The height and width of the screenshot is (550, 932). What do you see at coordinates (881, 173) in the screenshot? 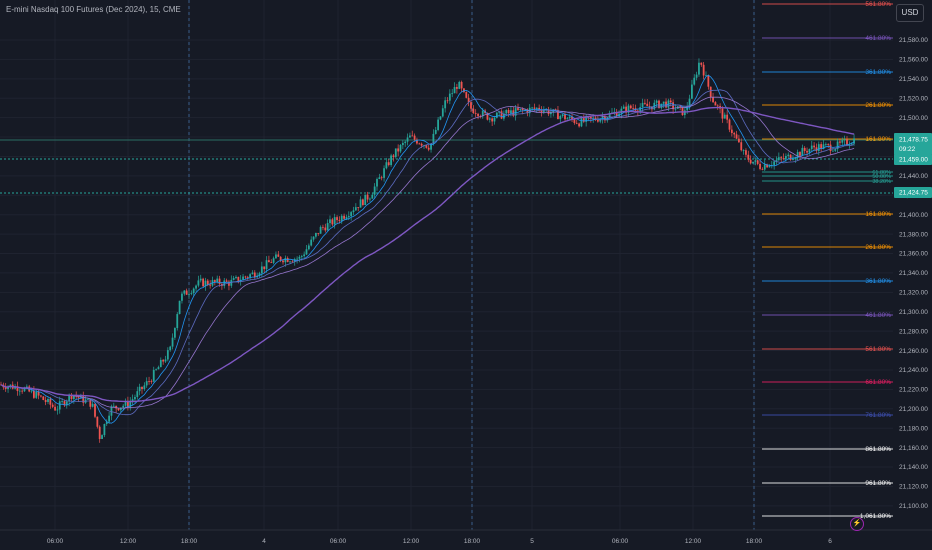
I see `fib-level-label: 61.80%` at bounding box center [881, 173].